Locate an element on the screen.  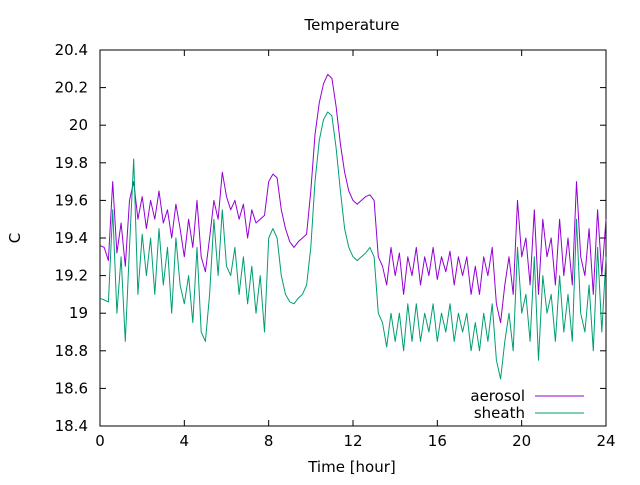
x-axis-label: Time [hour] is located at coordinates (351, 467).